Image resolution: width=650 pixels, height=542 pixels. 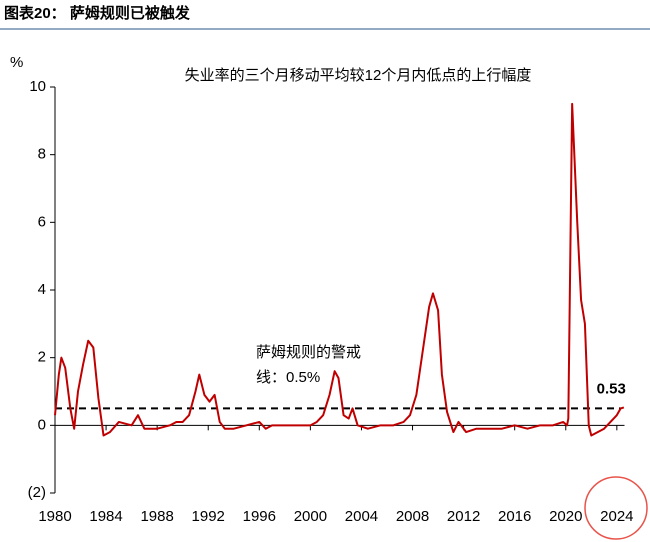 What do you see at coordinates (361, 516) in the screenshot?
I see `x-tick-label: 2004` at bounding box center [361, 516].